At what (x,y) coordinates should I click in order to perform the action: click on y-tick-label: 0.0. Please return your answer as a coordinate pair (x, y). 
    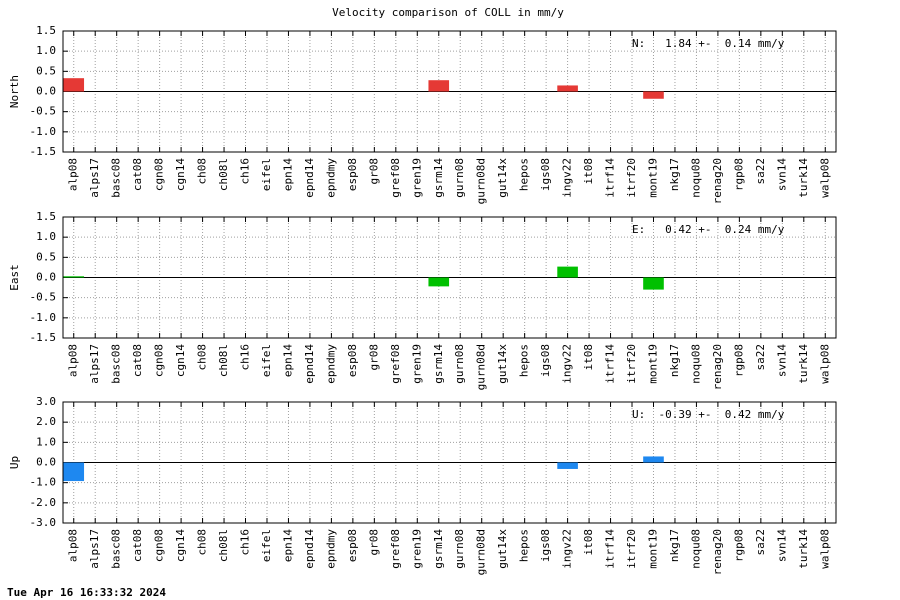
    Looking at the image, I should click on (46, 277).